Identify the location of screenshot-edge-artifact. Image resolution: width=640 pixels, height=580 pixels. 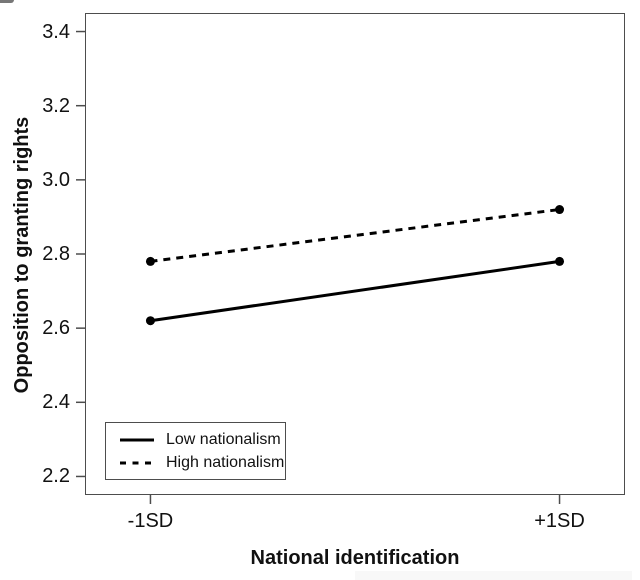
(493, 575).